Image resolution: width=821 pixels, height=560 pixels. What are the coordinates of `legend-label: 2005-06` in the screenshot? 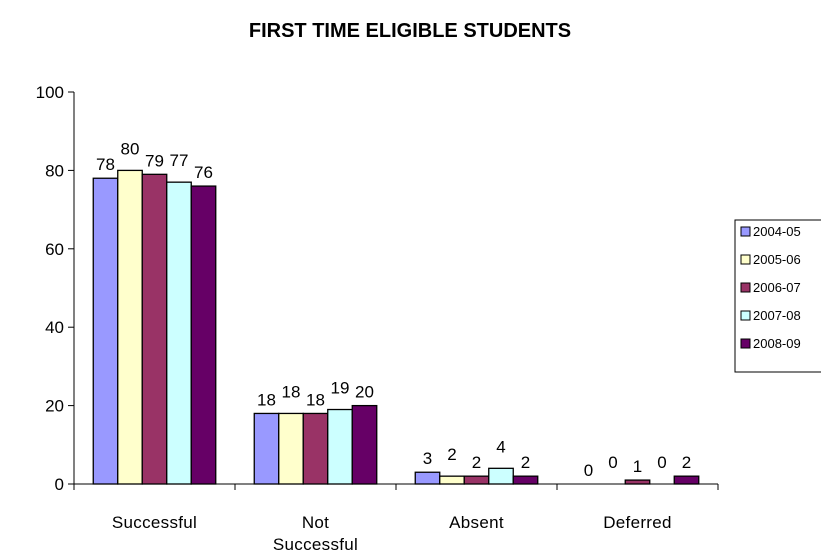 It's located at (777, 259).